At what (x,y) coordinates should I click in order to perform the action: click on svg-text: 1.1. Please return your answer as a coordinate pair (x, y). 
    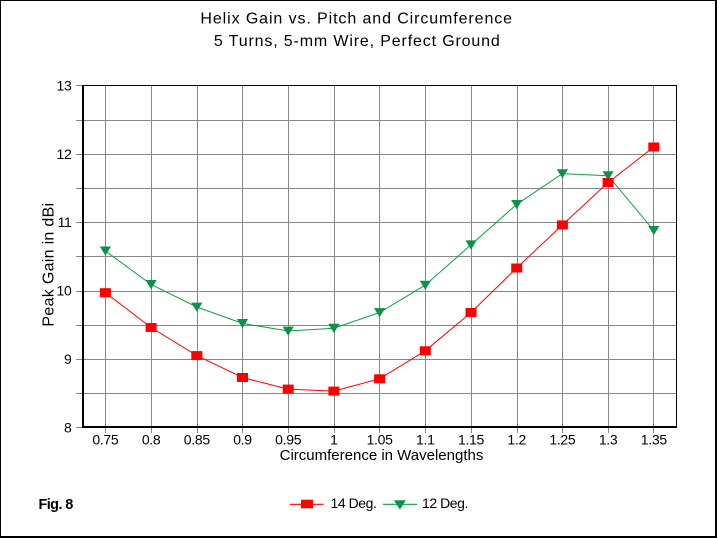
    Looking at the image, I should click on (425, 439).